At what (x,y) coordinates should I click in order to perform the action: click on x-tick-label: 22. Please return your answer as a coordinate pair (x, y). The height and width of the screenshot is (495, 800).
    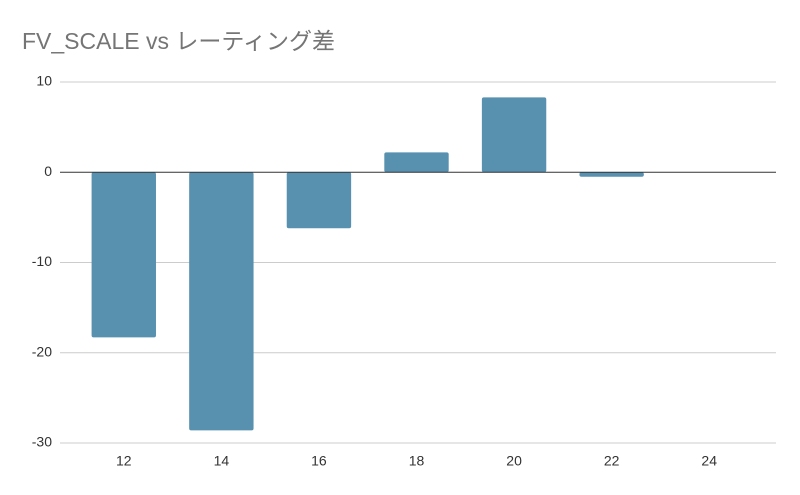
    Looking at the image, I should click on (612, 461).